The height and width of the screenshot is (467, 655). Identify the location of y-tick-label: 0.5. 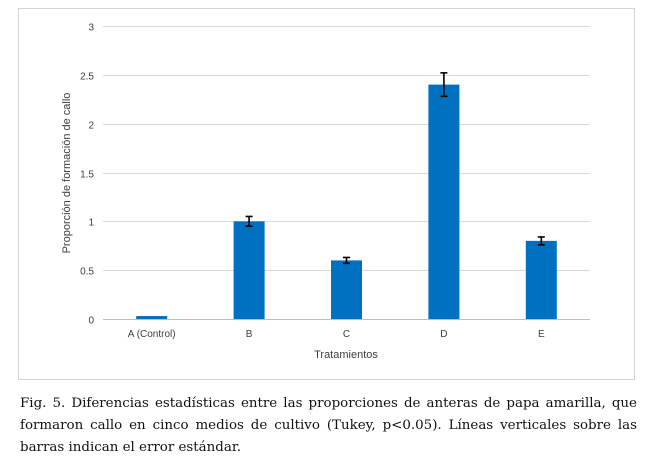
(87, 272).